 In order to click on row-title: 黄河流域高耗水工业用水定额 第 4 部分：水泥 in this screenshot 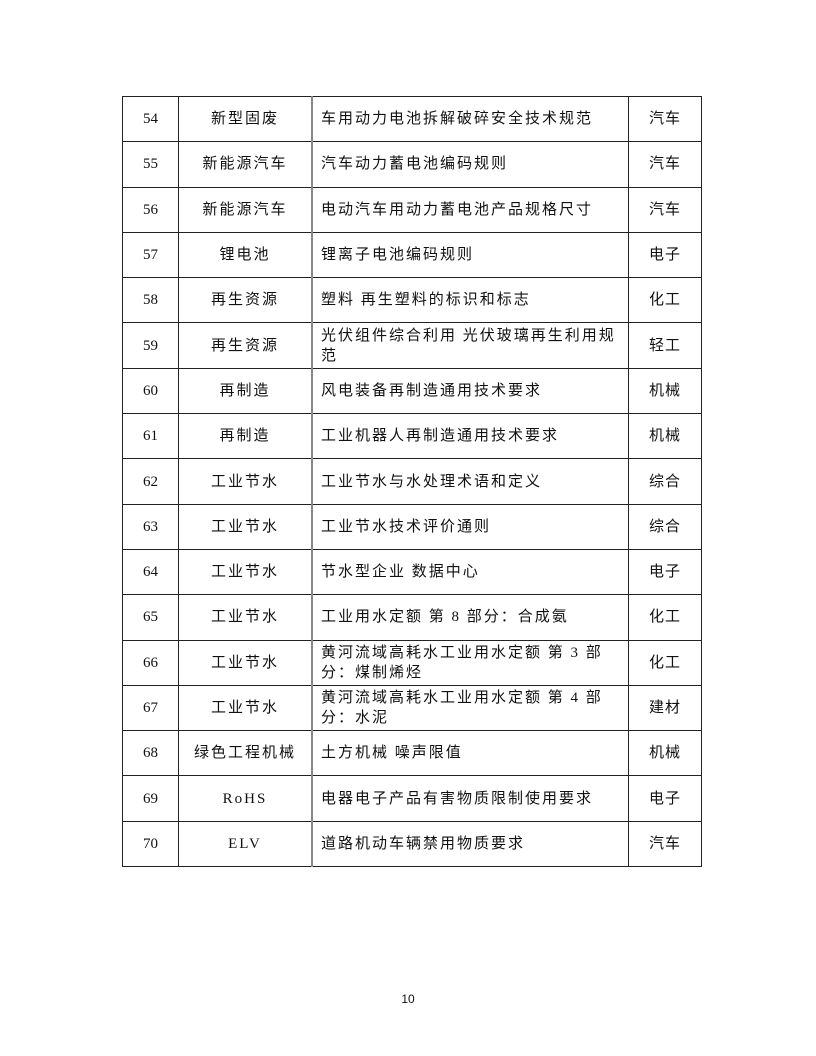, I will do `click(470, 708)`.